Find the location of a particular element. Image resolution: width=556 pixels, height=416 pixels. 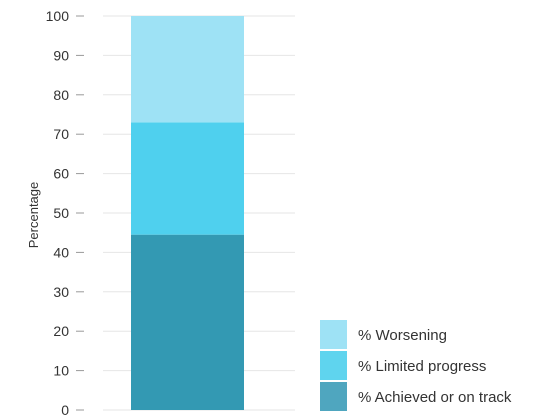

y-tick-label: 70 is located at coordinates (61, 134).